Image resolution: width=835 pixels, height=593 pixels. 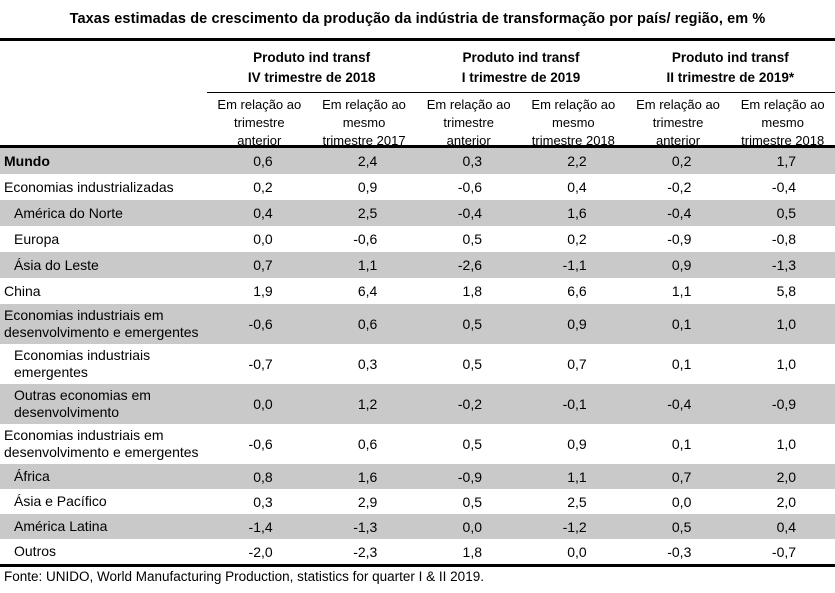 What do you see at coordinates (56, 264) in the screenshot?
I see `row-label: Ásia do Leste` at bounding box center [56, 264].